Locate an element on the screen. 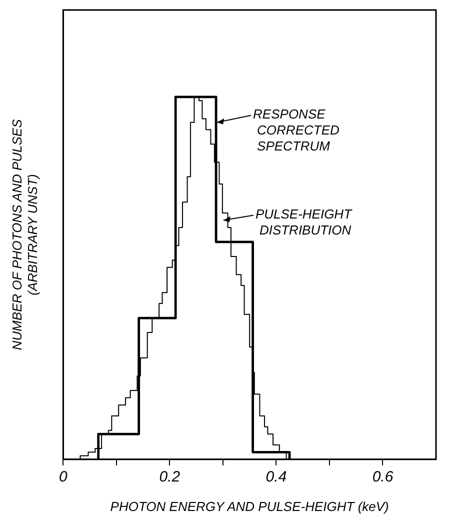 The height and width of the screenshot is (523, 460). x-tick-label: 0 is located at coordinates (63, 477).